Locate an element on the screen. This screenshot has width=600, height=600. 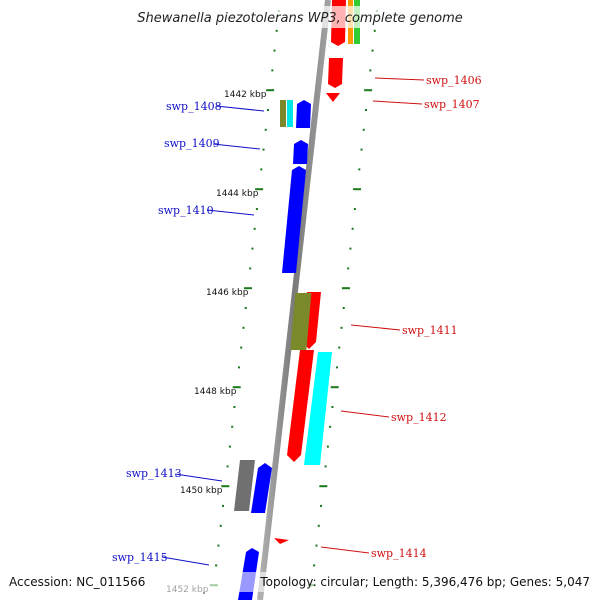
label-swp-1411: swp_1411 is located at coordinates (430, 330).